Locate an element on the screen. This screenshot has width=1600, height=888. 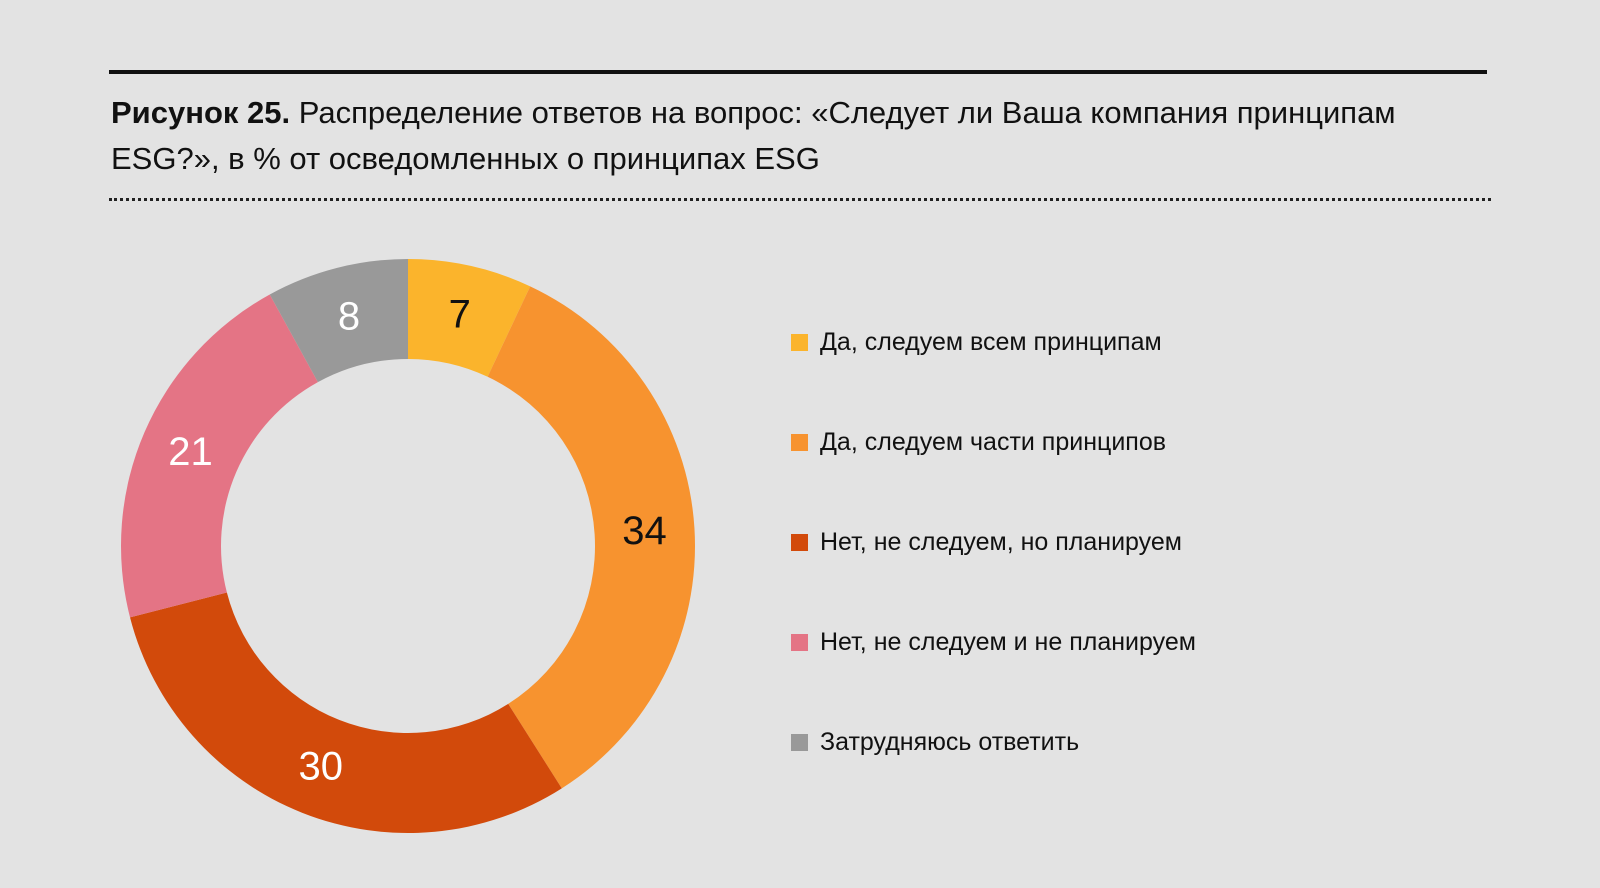
legend-item: Нет, не следуем и не планируем is located at coordinates (993, 642).